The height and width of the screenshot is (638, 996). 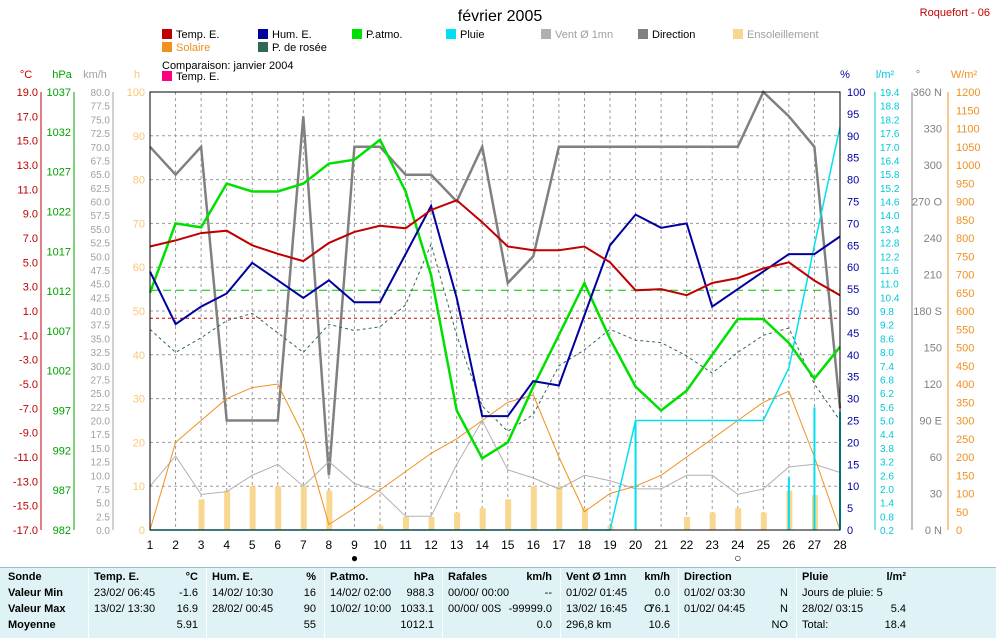 I want to click on hum-header: Hum. E., so click(x=232, y=577).